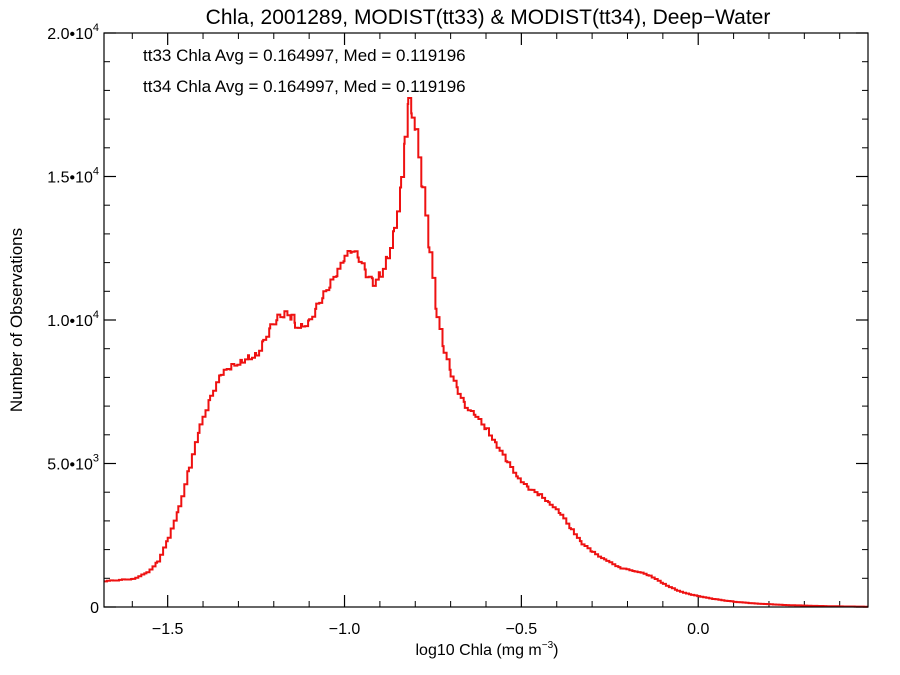 The image size is (900, 675). What do you see at coordinates (304, 86) in the screenshot?
I see `annotation-tt34: tt34 Chla Avg = 0.164997, Med = 0.119196` at bounding box center [304, 86].